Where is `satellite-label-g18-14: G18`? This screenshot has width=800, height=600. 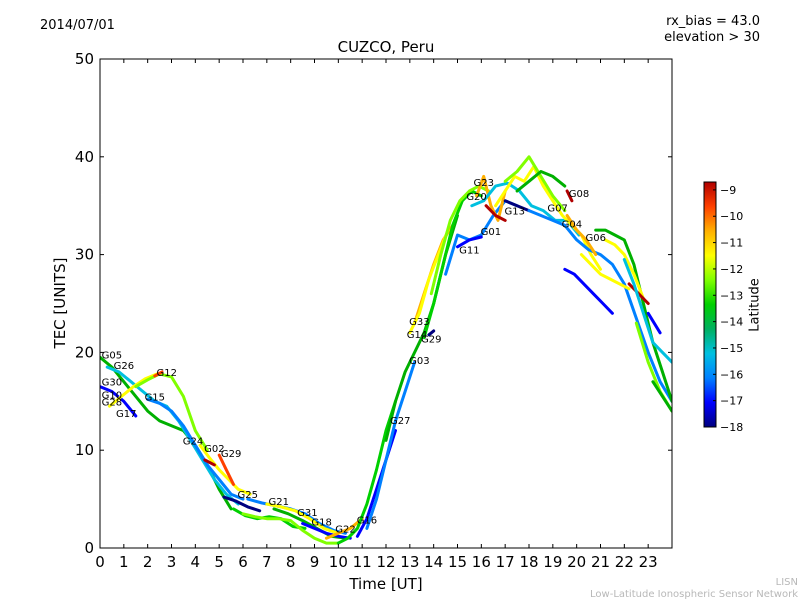
satellite-label-g18-14: G18 is located at coordinates (321, 523).